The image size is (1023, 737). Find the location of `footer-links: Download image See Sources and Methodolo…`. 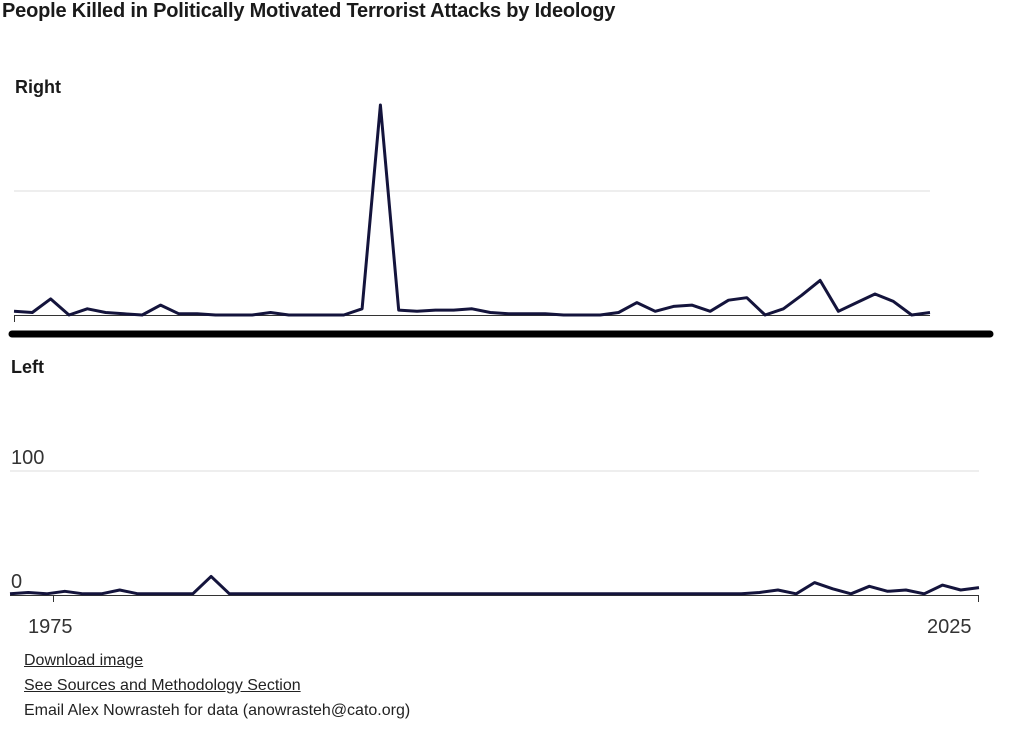

footer-links: Download image See Sources and Methodolo… is located at coordinates (217, 685).